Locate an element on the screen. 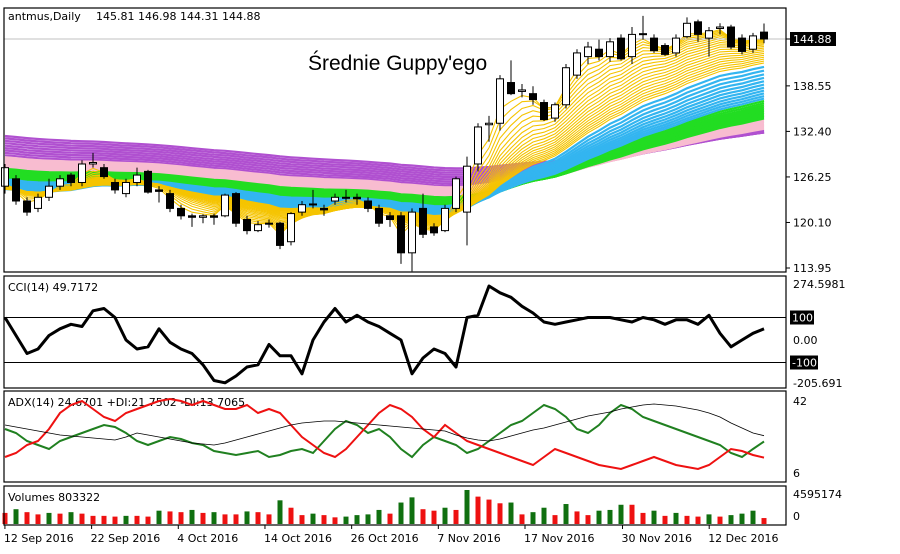 This screenshot has height=554, width=900. date-label: 17 Nov 2016 is located at coordinates (559, 538).